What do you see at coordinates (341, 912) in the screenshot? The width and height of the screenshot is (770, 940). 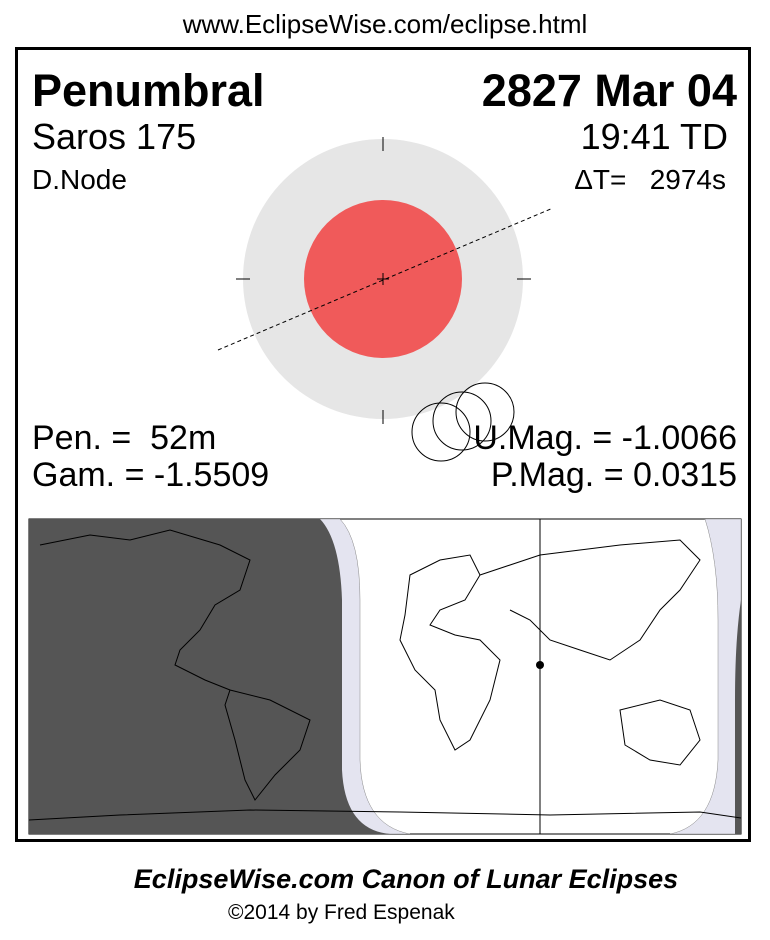 I see `footer-copyright: ©2014 by Fred Espenak` at bounding box center [341, 912].